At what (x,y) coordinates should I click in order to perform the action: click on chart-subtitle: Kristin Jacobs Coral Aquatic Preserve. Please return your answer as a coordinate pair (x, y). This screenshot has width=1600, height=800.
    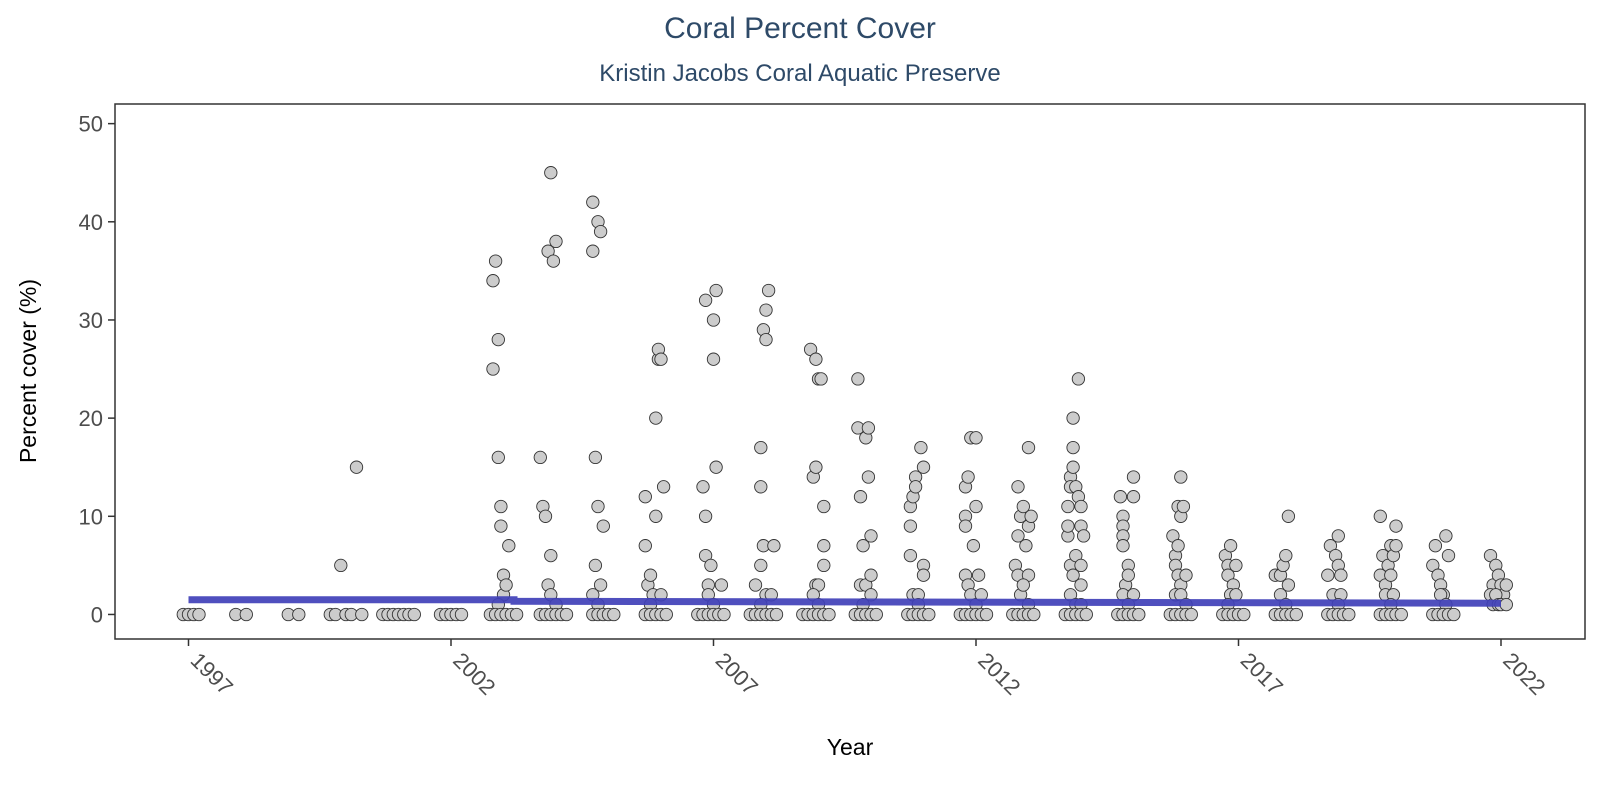
    Looking at the image, I should click on (800, 73).